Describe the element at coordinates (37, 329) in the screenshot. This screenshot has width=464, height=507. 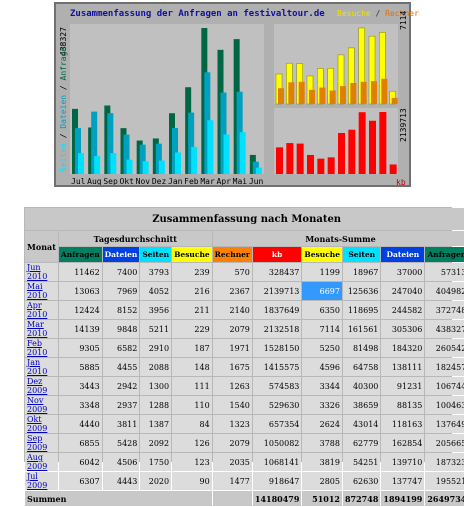
I see `month-link: Mar 2010` at that location.